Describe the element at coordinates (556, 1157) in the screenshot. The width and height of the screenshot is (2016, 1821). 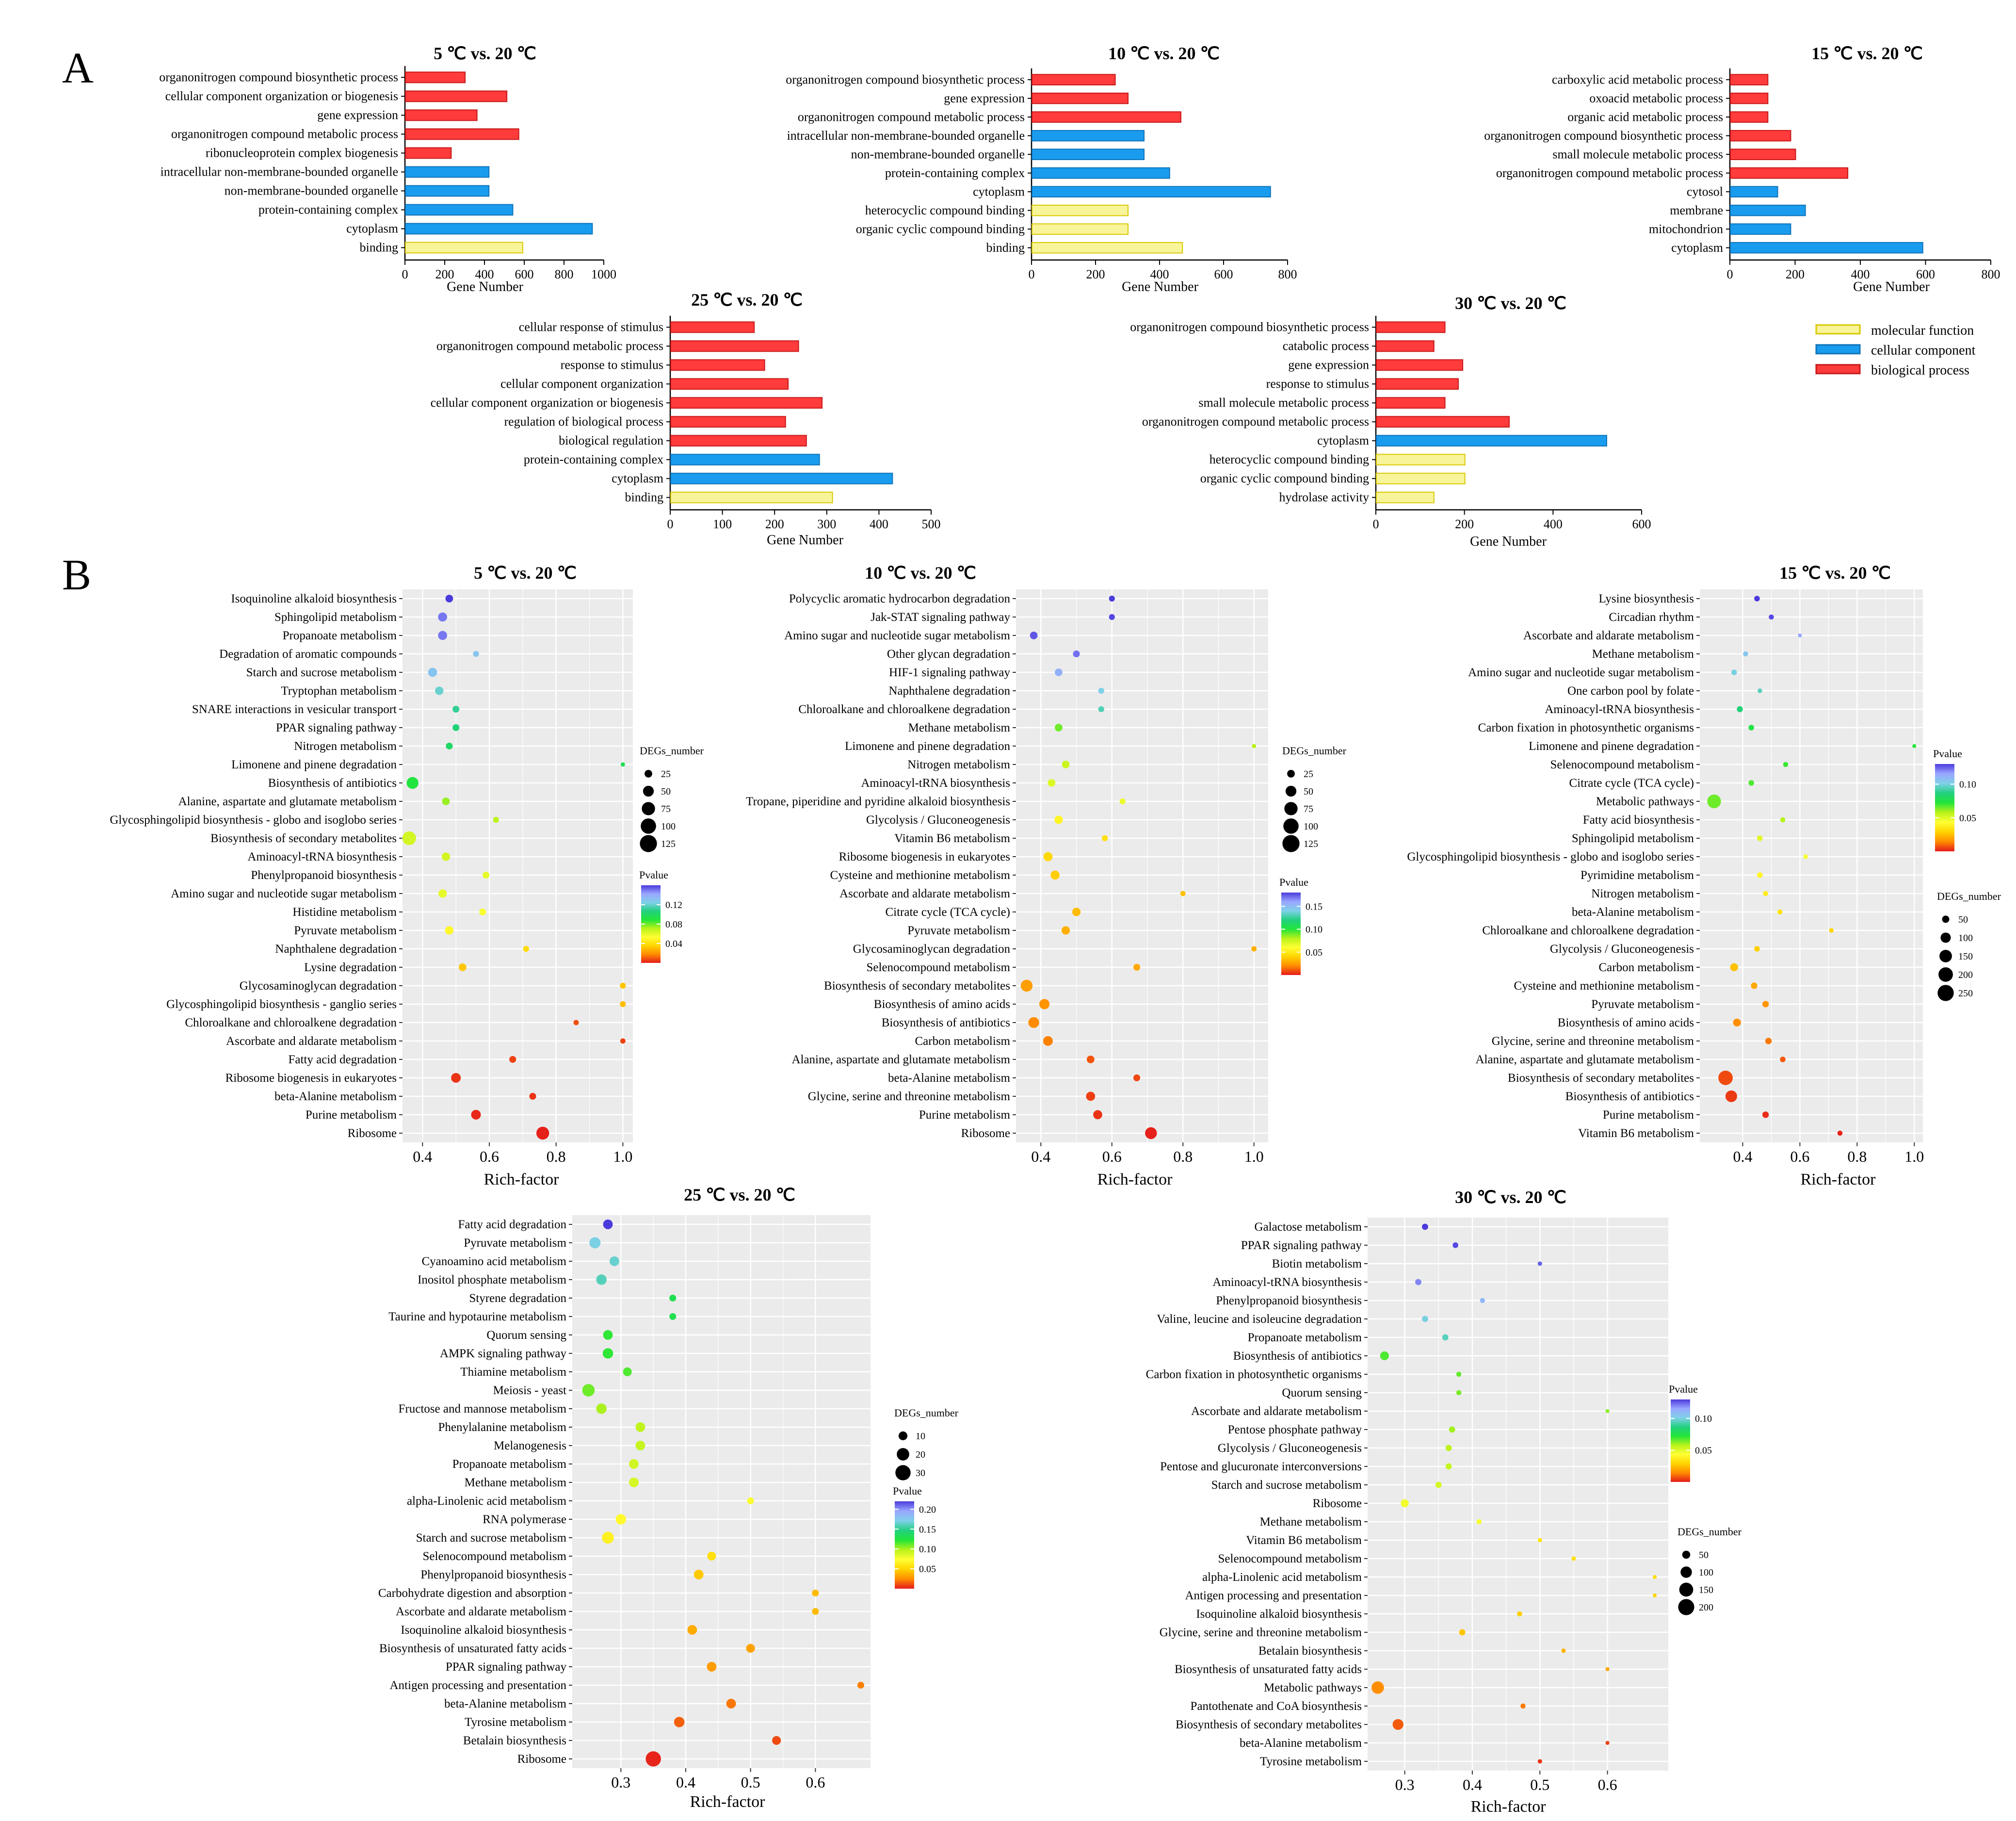
I see `x-tick-label: 0.8` at that location.